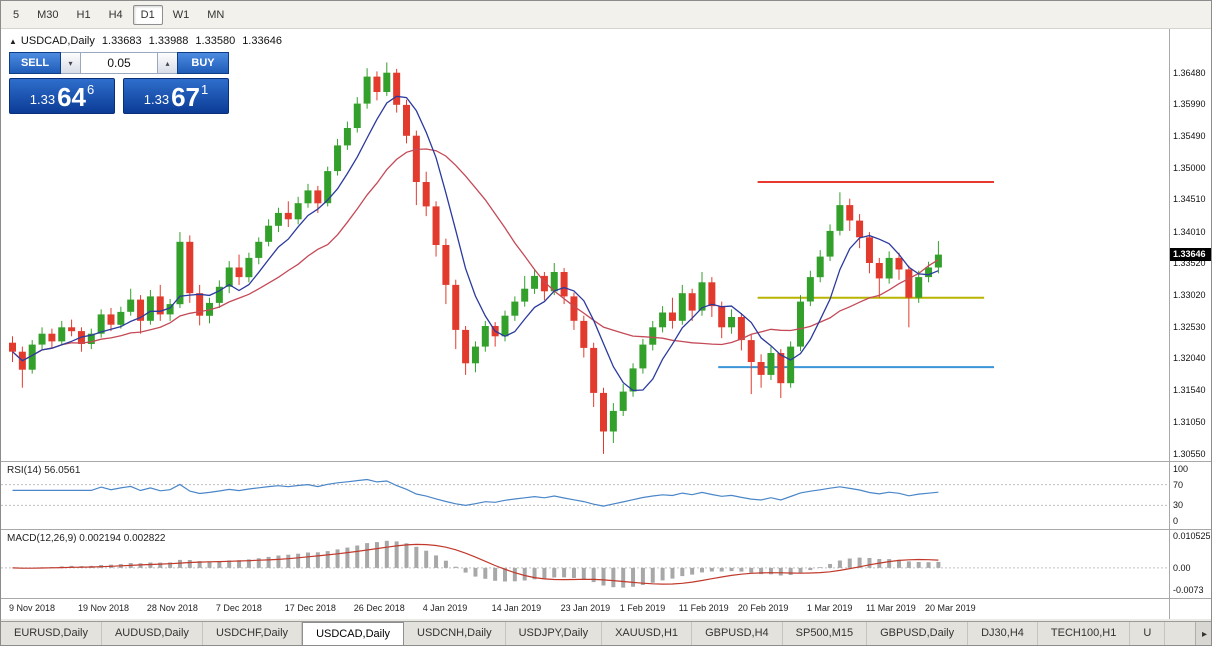 This screenshot has width=1212, height=646. What do you see at coordinates (1181, 469) in the screenshot?
I see `rsi-tick: 100` at bounding box center [1181, 469].